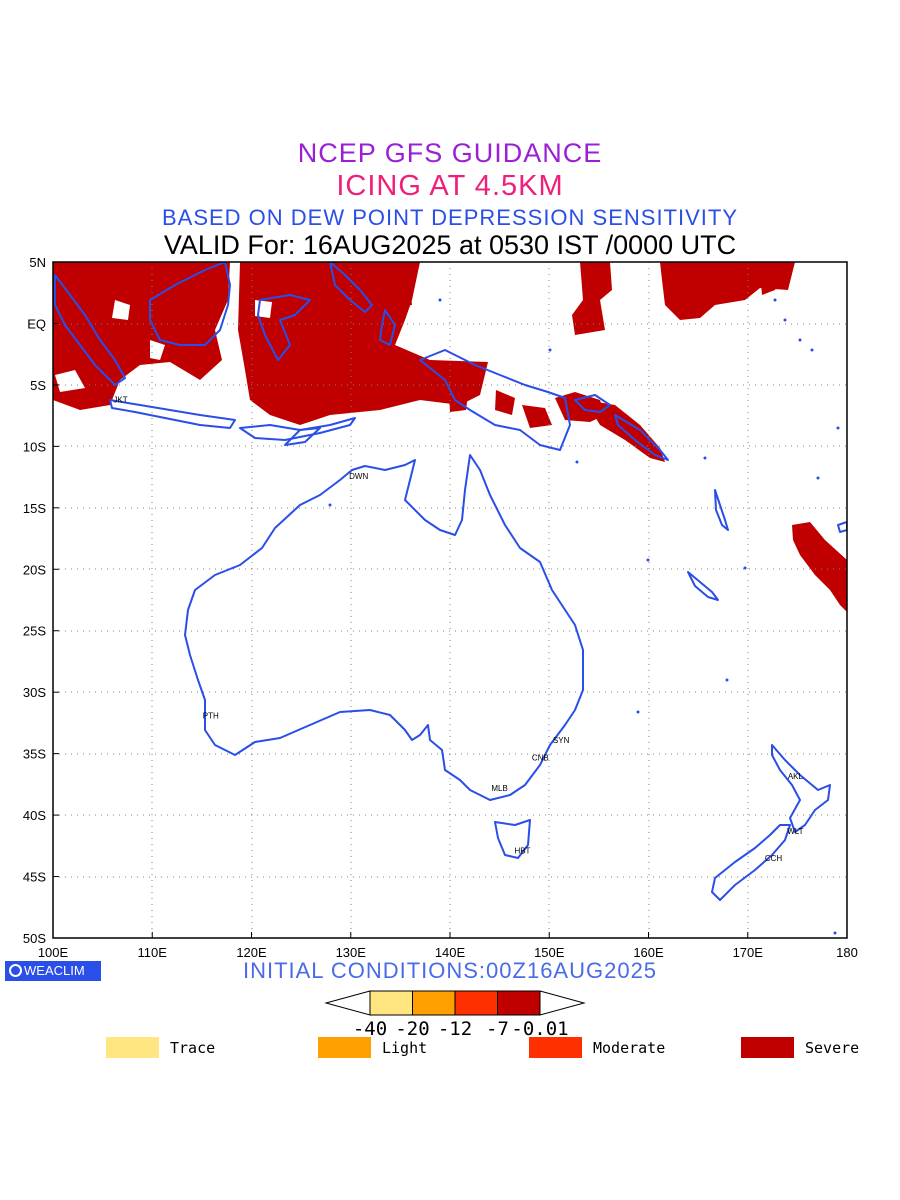  What do you see at coordinates (512, 839) in the screenshot?
I see `coast-tasmania` at bounding box center [512, 839].